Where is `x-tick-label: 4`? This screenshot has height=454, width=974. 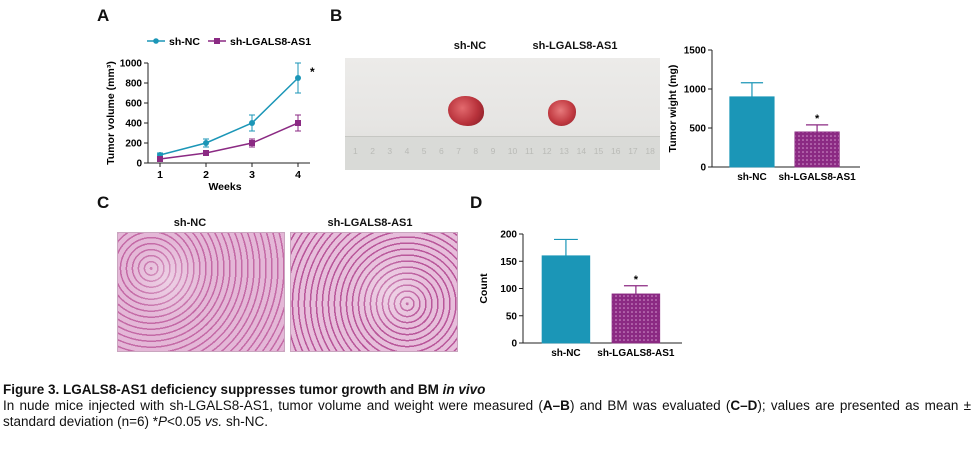 x-tick-label: 4 is located at coordinates (298, 175).